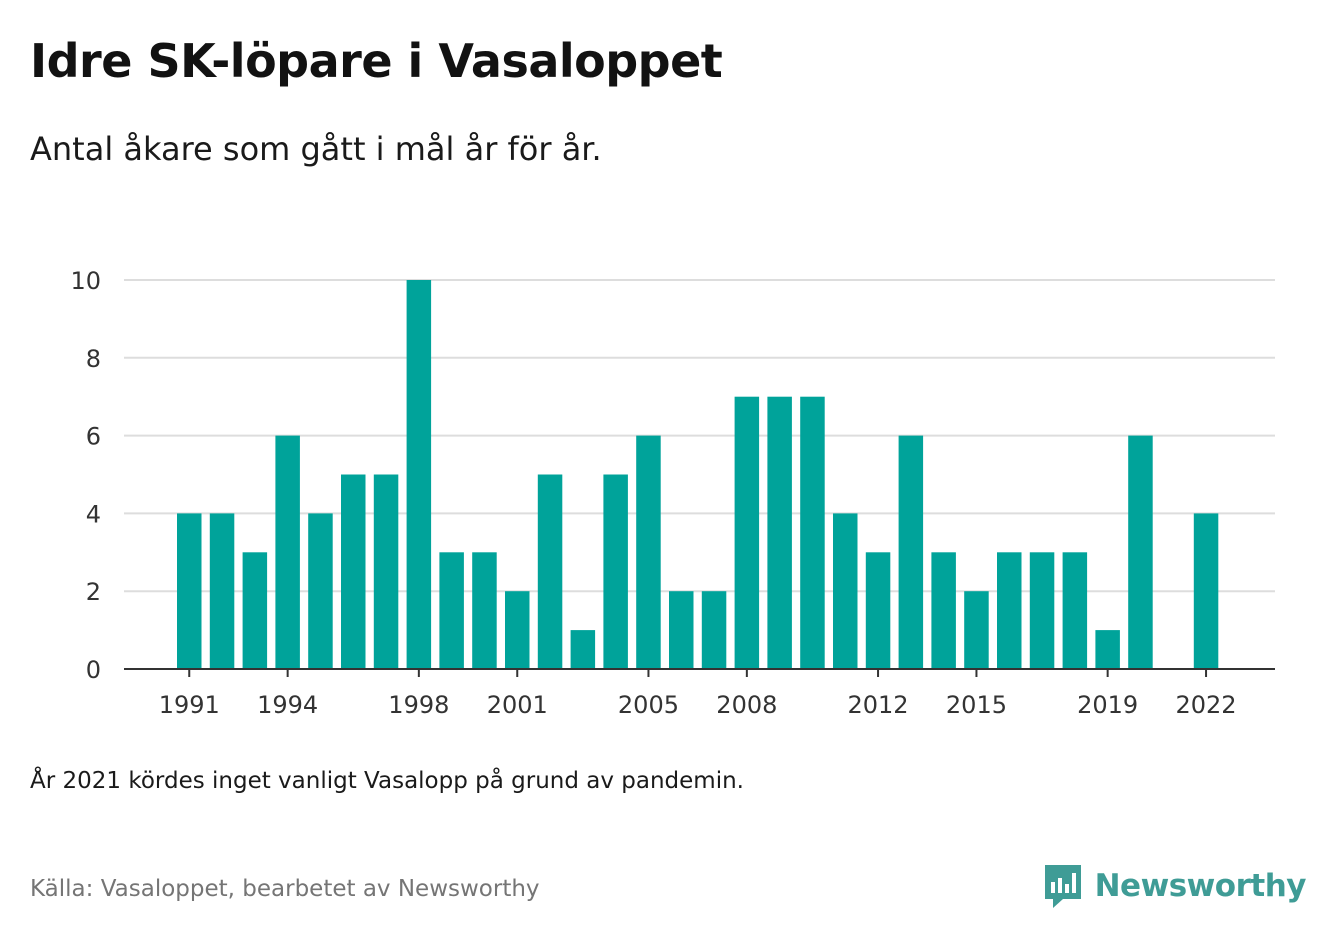 The width and height of the screenshot is (1340, 940). What do you see at coordinates (484, 610) in the screenshot?
I see `bar-2000` at bounding box center [484, 610].